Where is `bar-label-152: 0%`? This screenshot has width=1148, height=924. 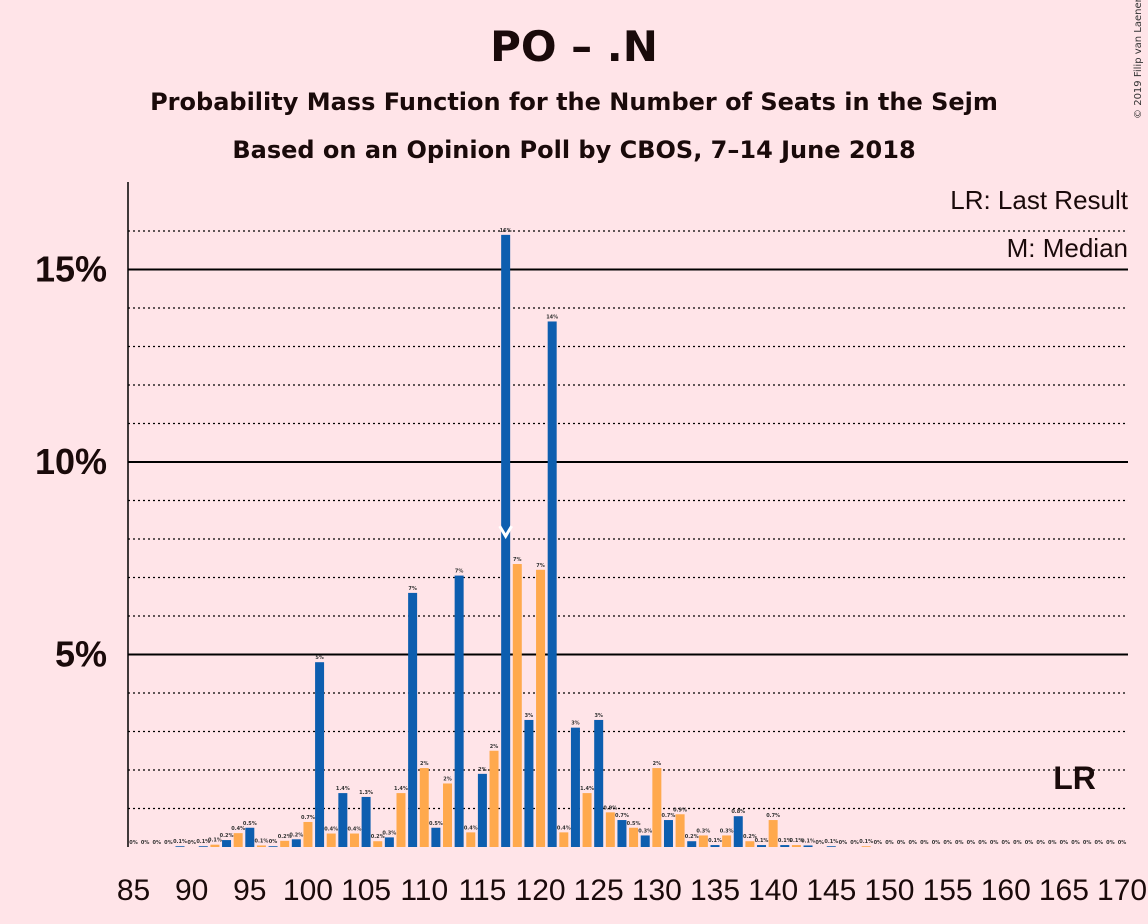
bar-label-152: 0% is located at coordinates (912, 843).